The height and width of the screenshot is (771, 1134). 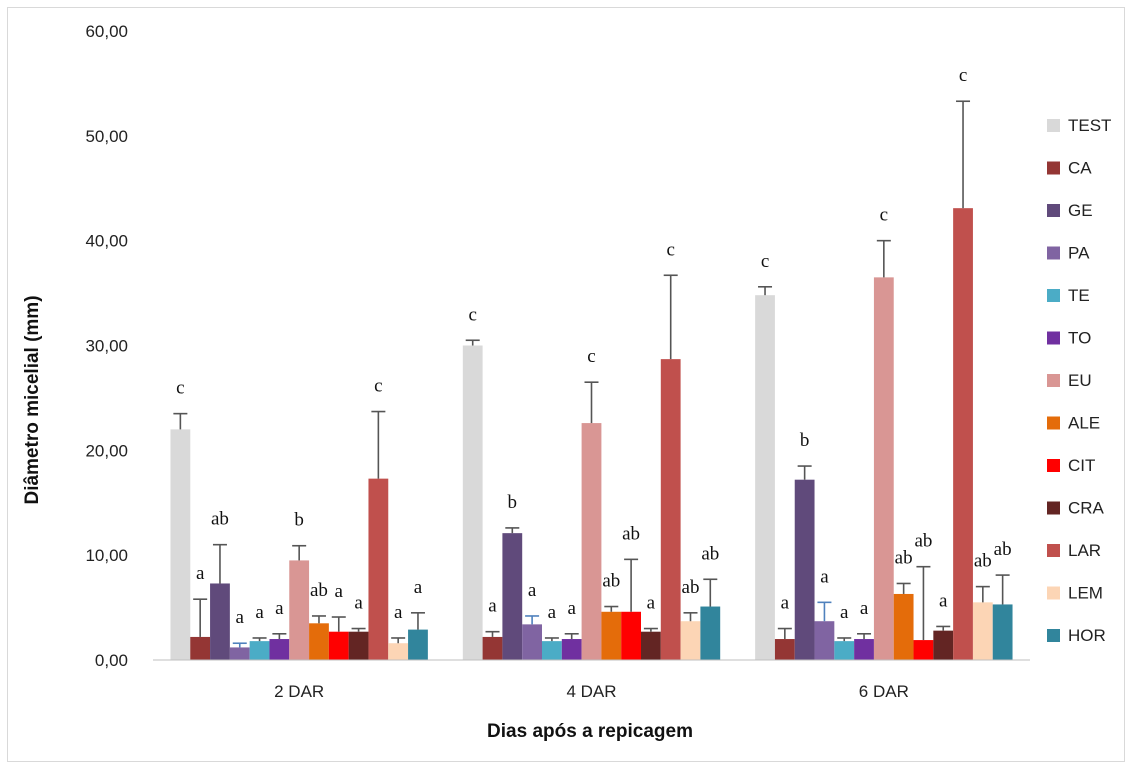 What do you see at coordinates (106, 31) in the screenshot?
I see `y-tick-label: 60,00` at bounding box center [106, 31].